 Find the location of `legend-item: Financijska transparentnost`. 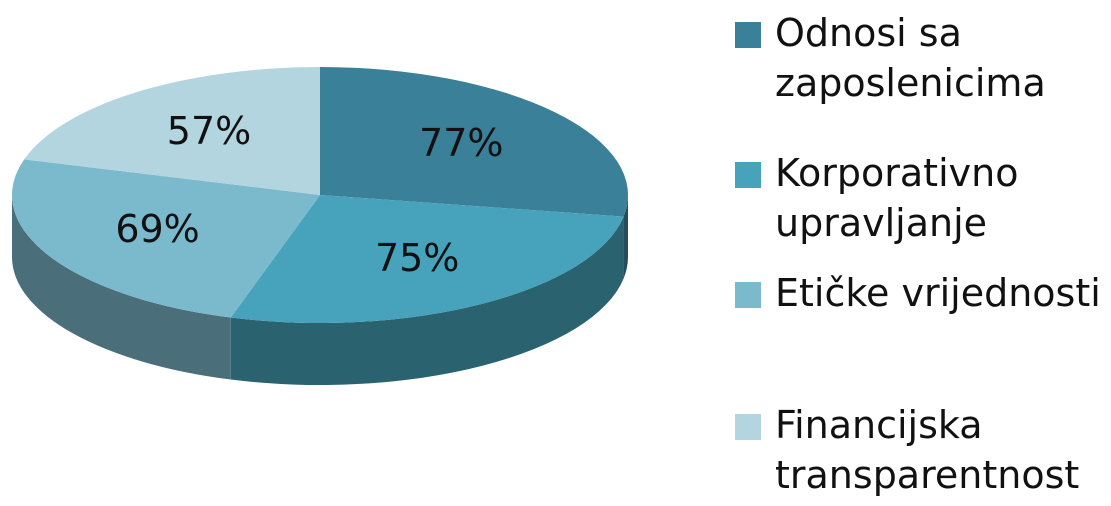

legend-item: Financijska transparentnost is located at coordinates (920, 450).